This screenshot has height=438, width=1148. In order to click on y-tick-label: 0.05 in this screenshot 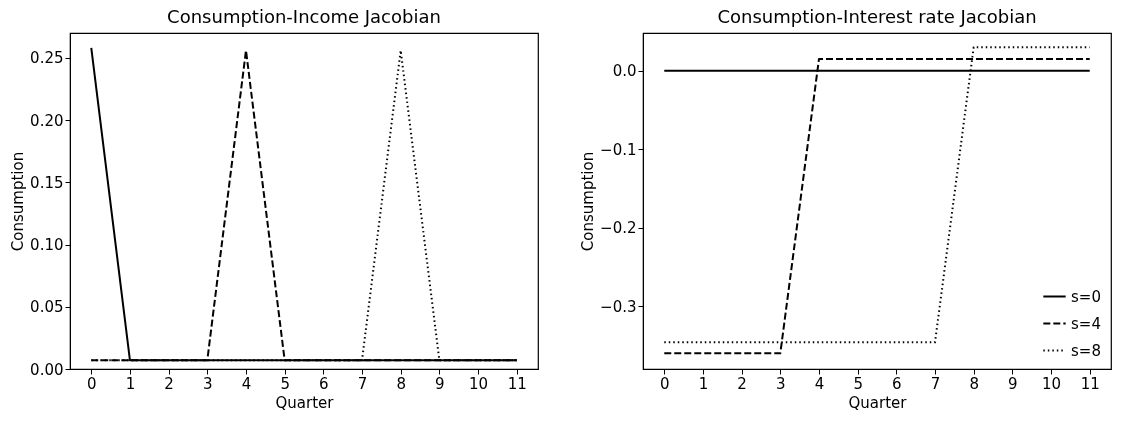, I will do `click(47, 307)`.